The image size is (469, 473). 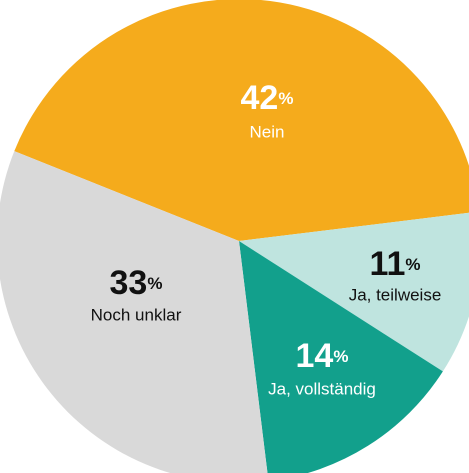 What do you see at coordinates (267, 131) in the screenshot?
I see `category-label: Nein` at bounding box center [267, 131].